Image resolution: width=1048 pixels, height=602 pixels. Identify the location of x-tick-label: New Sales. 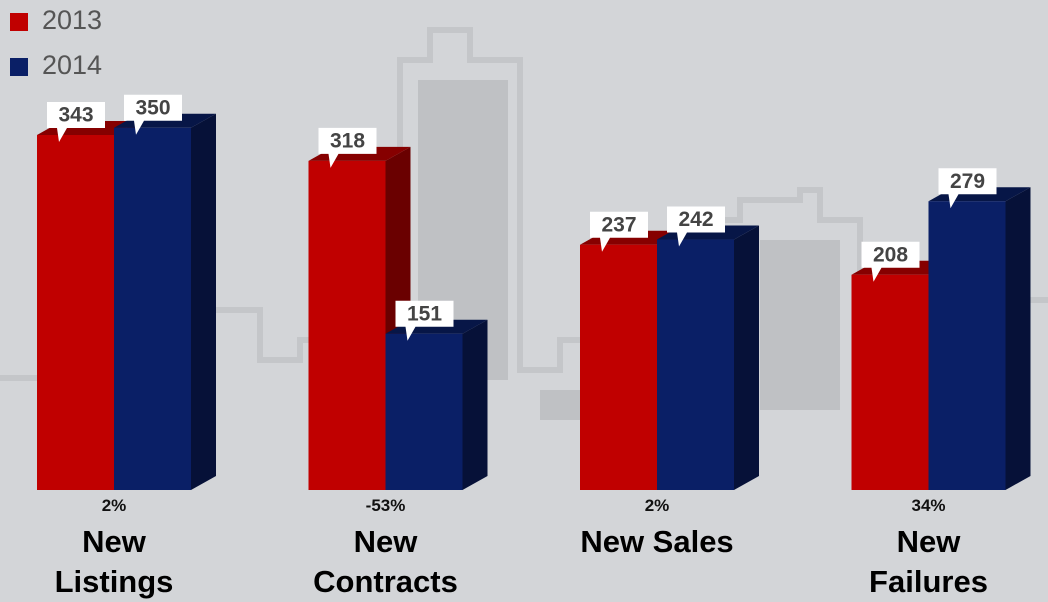
(657, 541).